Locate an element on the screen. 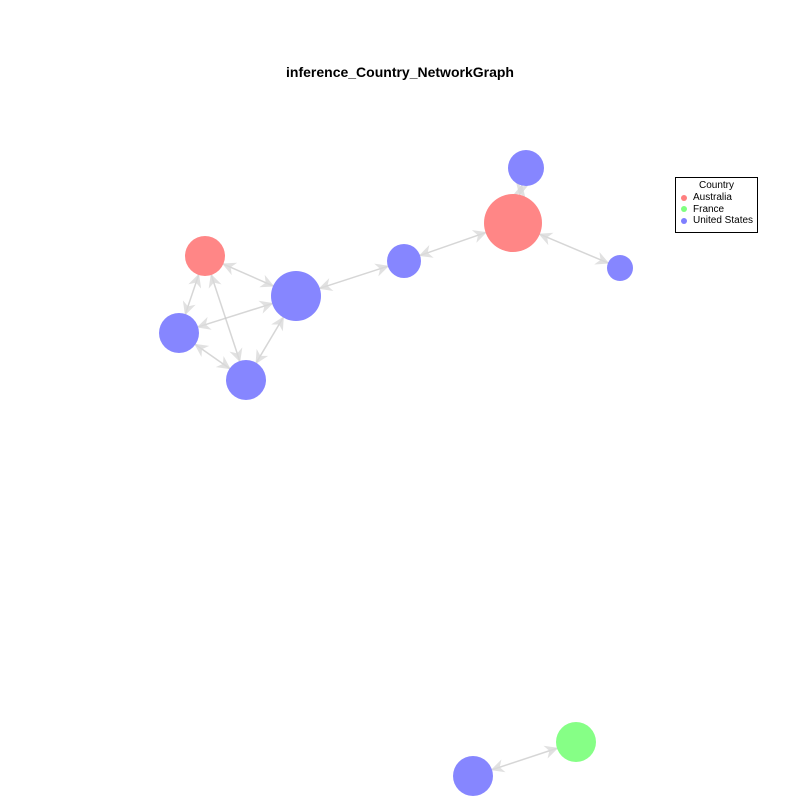 Image resolution: width=800 pixels, height=800 pixels. node-n9 is located at coordinates (576, 742).